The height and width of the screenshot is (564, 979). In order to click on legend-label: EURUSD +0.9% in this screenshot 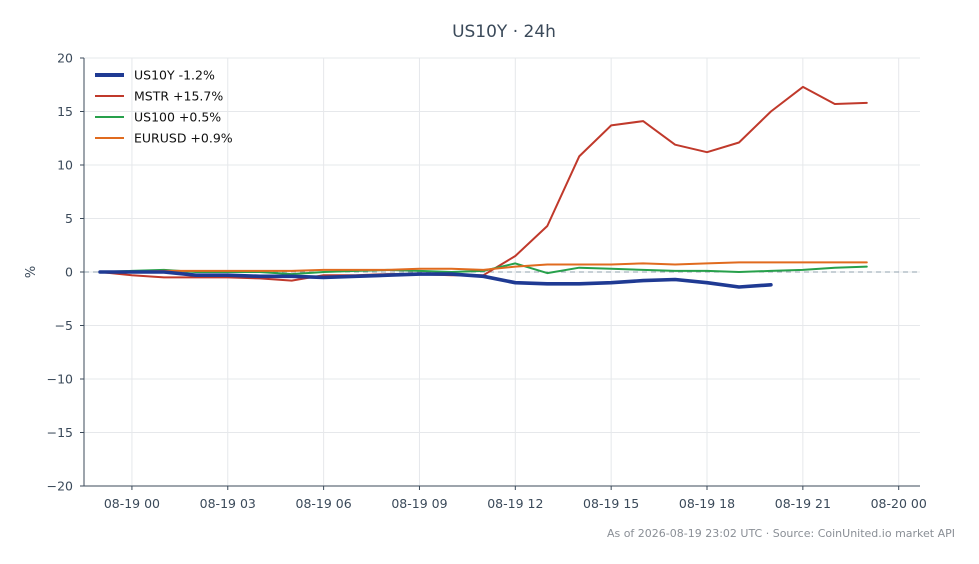, I will do `click(183, 138)`.